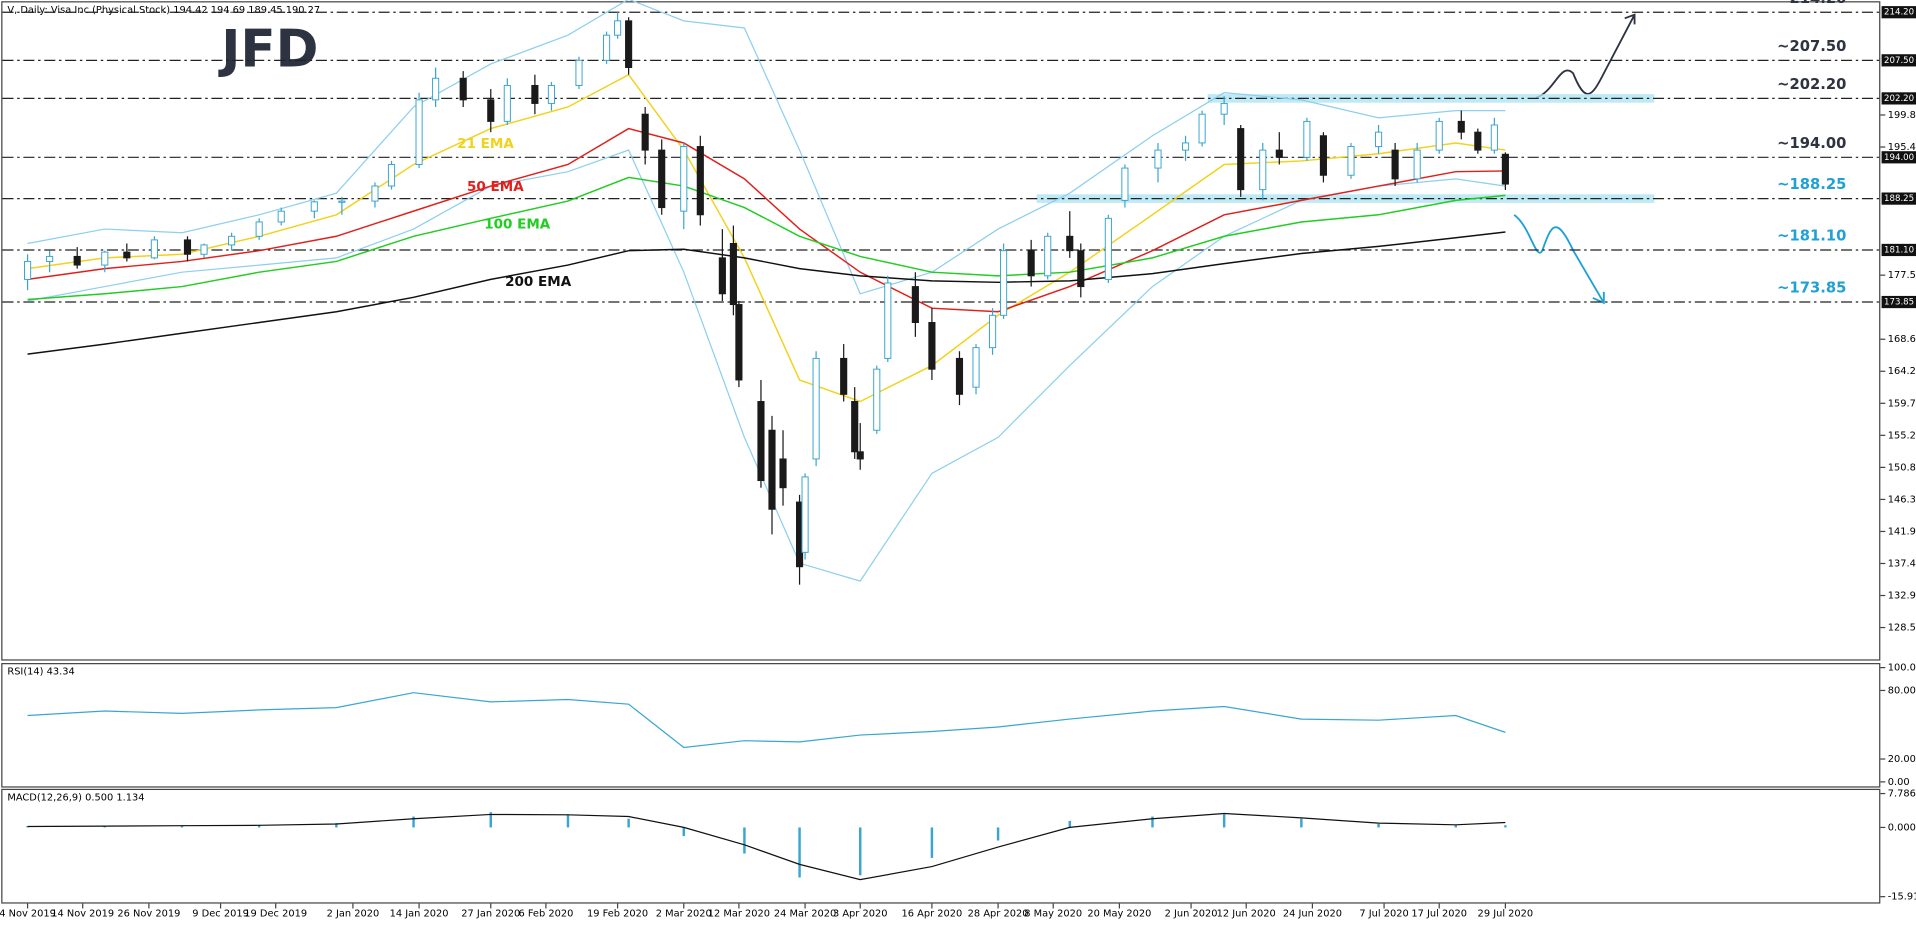  I want to click on x-tick-label: 26 Nov 2019, so click(148, 913).